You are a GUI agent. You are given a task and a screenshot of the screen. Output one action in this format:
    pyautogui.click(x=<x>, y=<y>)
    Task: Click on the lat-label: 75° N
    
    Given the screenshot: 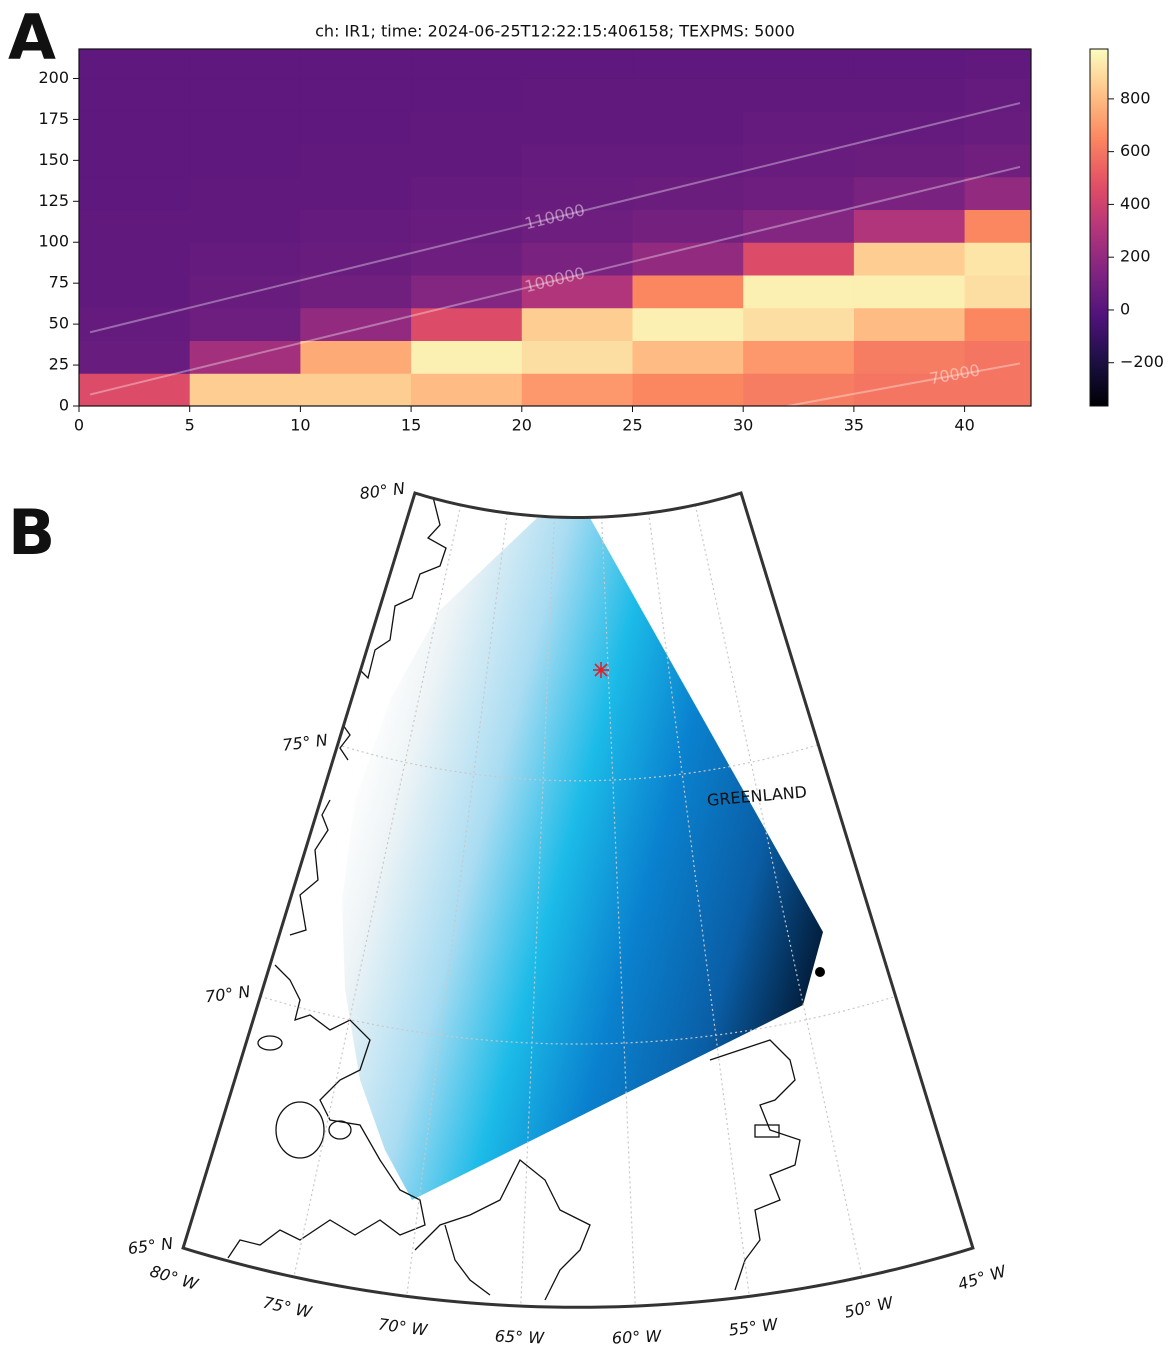 What is the action you would take?
    pyautogui.click(x=304, y=742)
    